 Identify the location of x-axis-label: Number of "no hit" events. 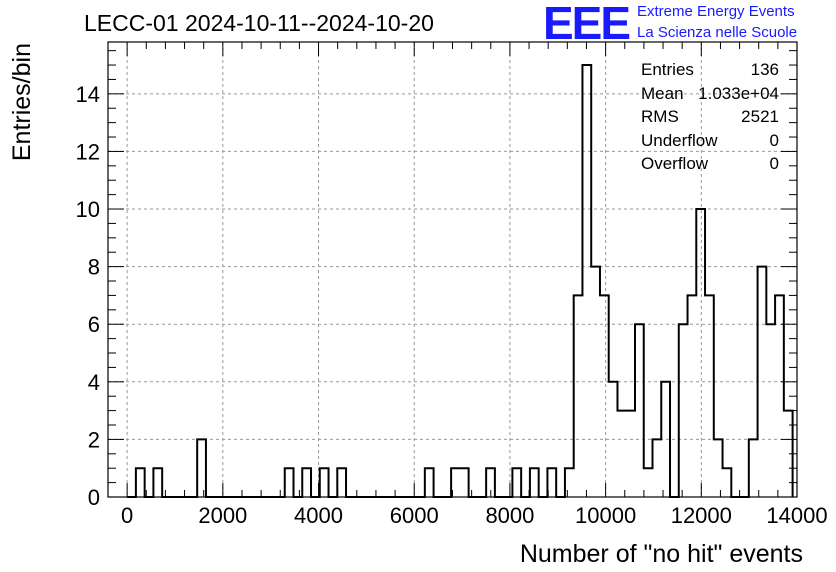
(661, 554).